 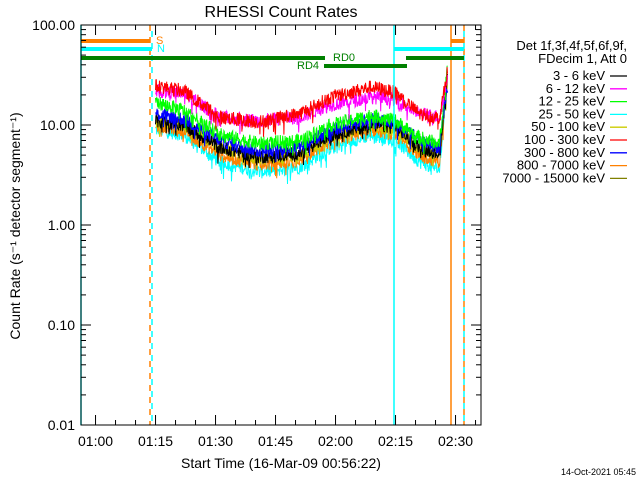 I want to click on legend-label: 6 - 12 keV, so click(x=576, y=88).